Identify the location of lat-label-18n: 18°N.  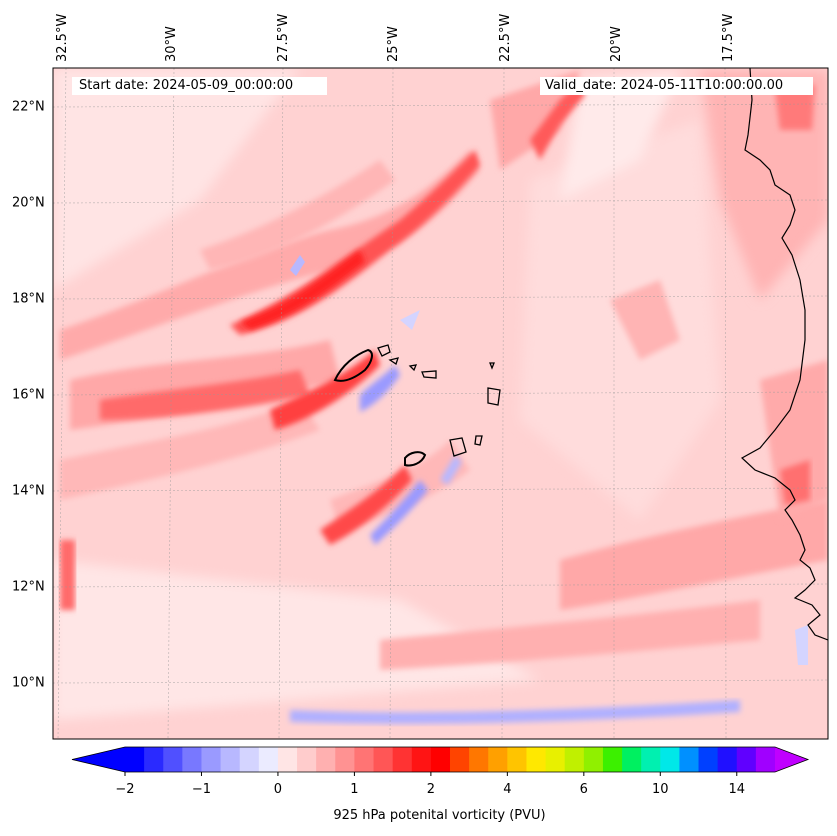
(28, 299).